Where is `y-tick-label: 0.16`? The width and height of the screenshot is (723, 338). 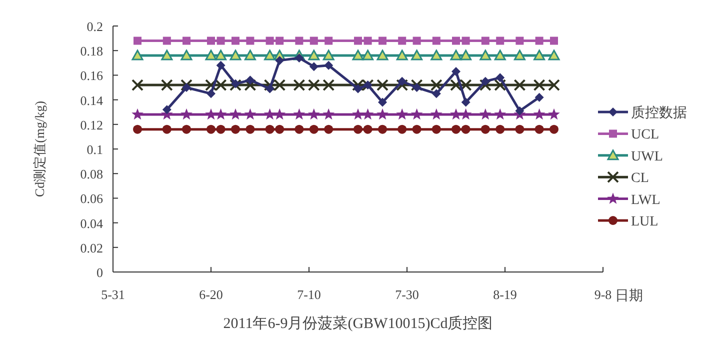 y-tick-label: 0.16 is located at coordinates (92, 76).